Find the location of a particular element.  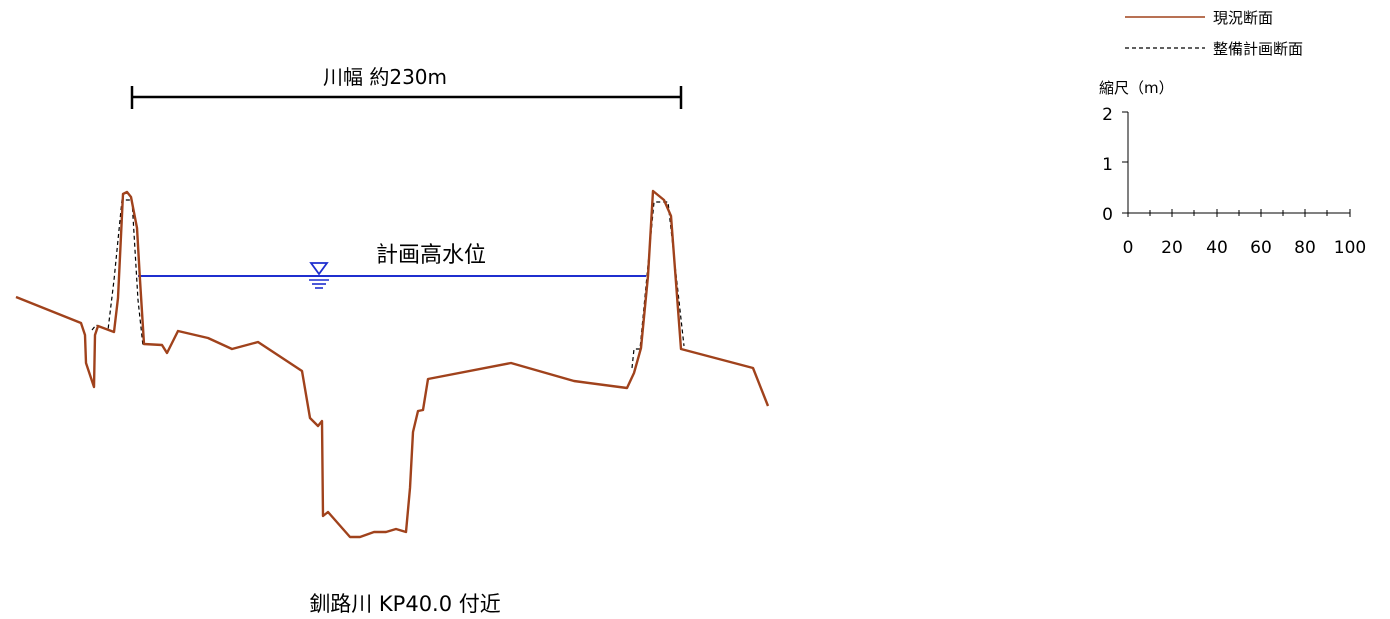

scale-v-tick-label: 2 is located at coordinates (1107, 115).